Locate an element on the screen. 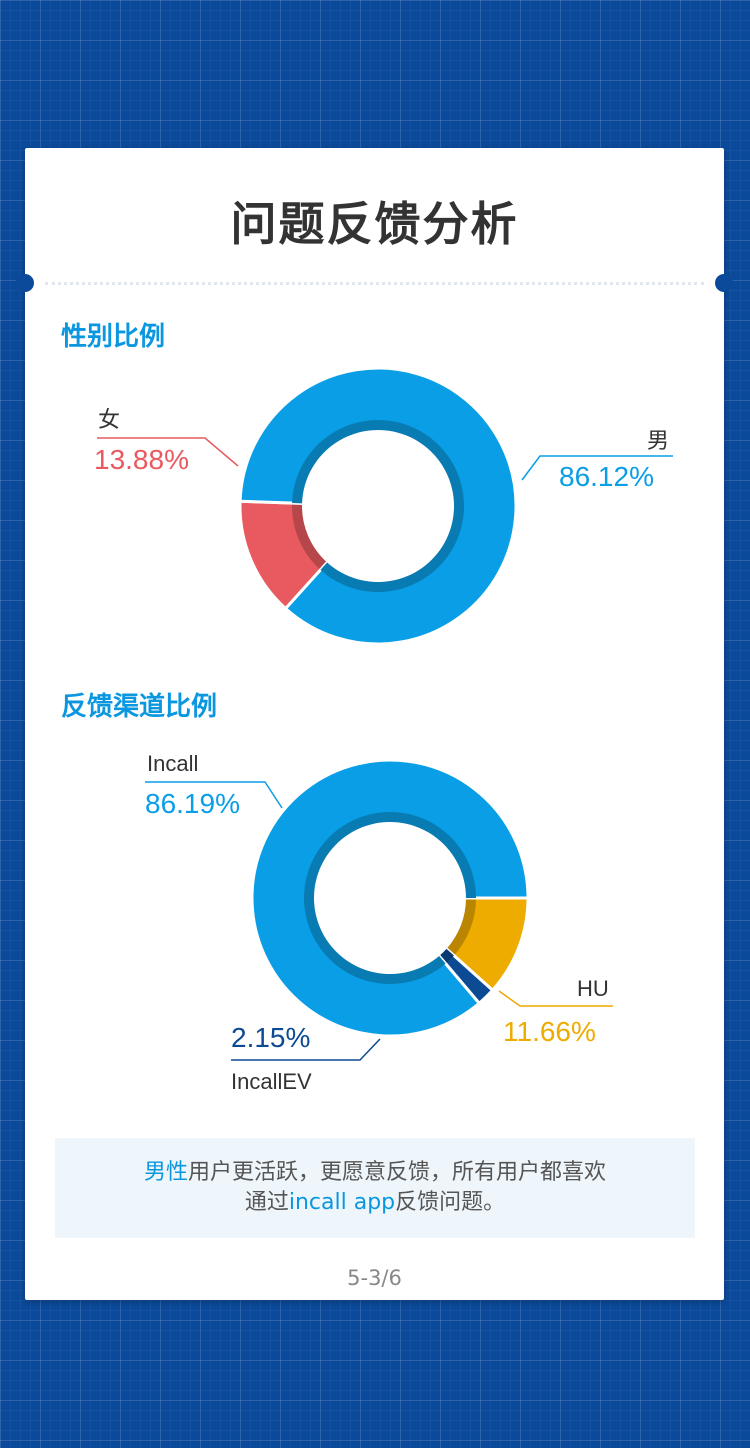  leader-female is located at coordinates (168, 452).